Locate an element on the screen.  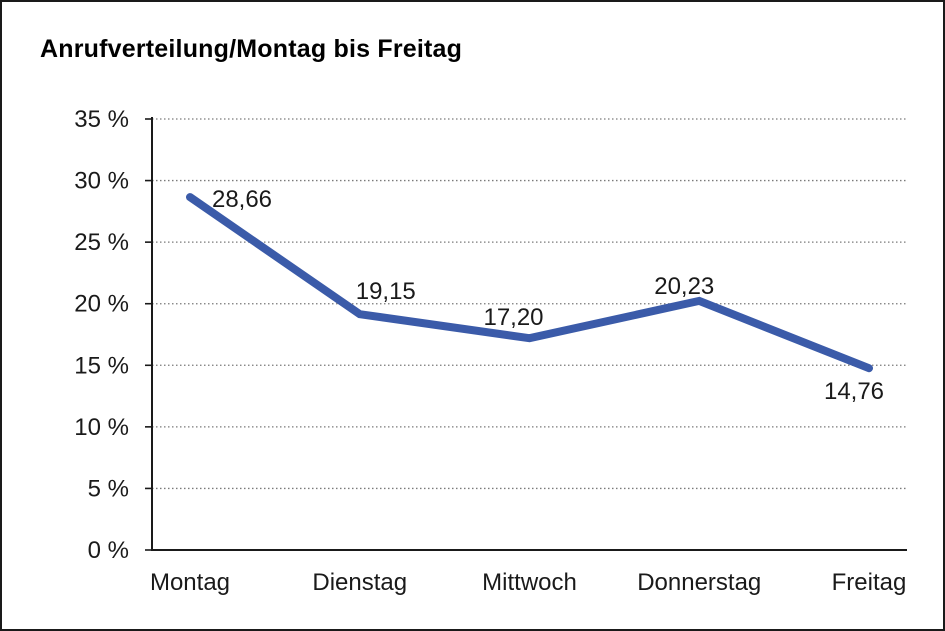
y-axis-label: 10 % is located at coordinates (101, 427).